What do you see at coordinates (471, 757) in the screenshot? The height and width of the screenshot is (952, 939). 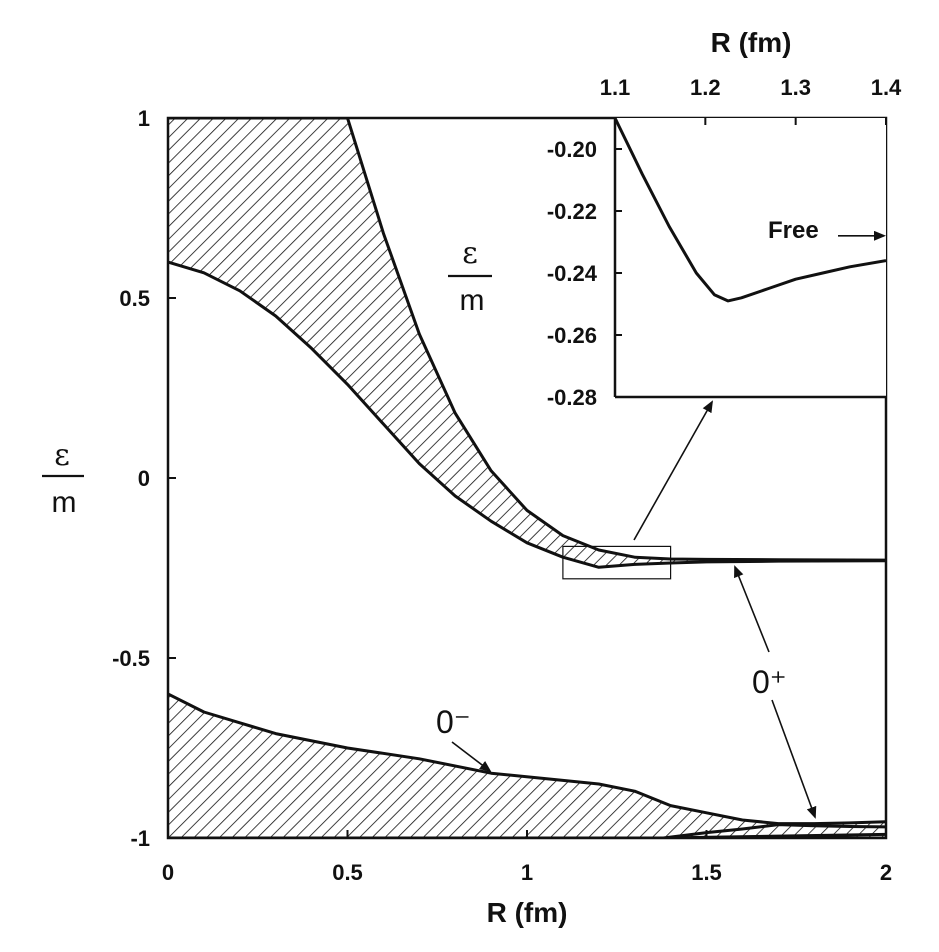 I see `arrow-0-minus` at bounding box center [471, 757].